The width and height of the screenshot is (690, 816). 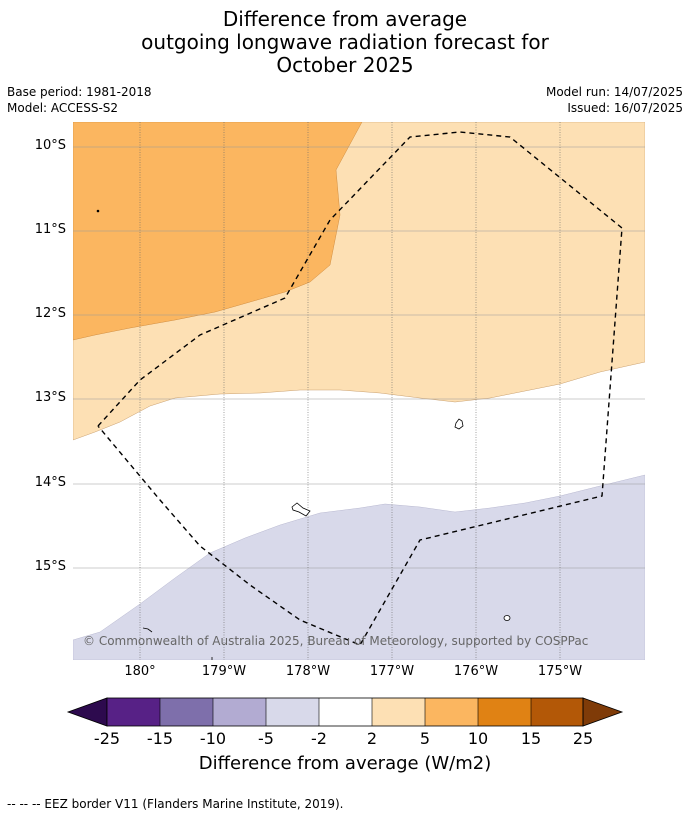 I want to click on island-small-southwest, so click(x=147, y=630).